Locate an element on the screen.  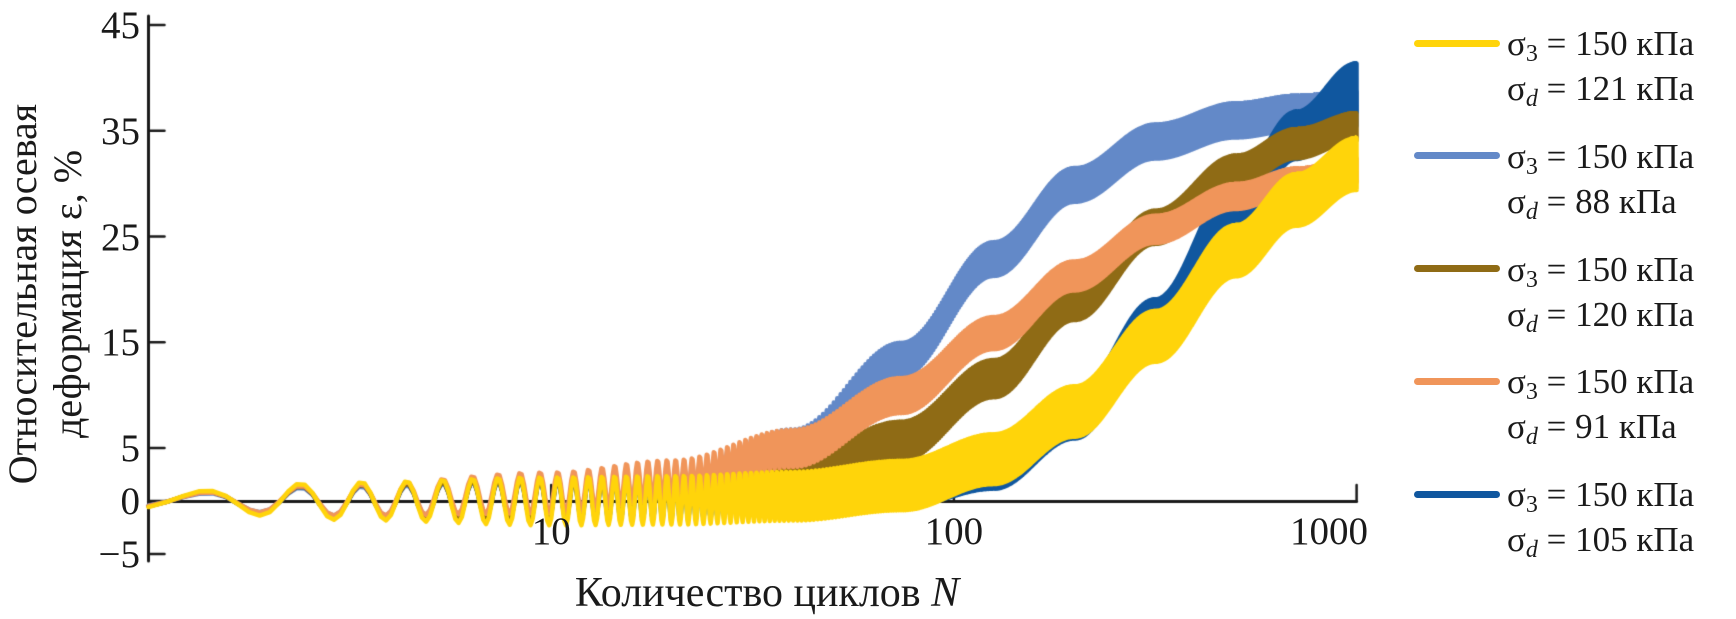
y-tick-label-45: 45 is located at coordinates (120, 25).